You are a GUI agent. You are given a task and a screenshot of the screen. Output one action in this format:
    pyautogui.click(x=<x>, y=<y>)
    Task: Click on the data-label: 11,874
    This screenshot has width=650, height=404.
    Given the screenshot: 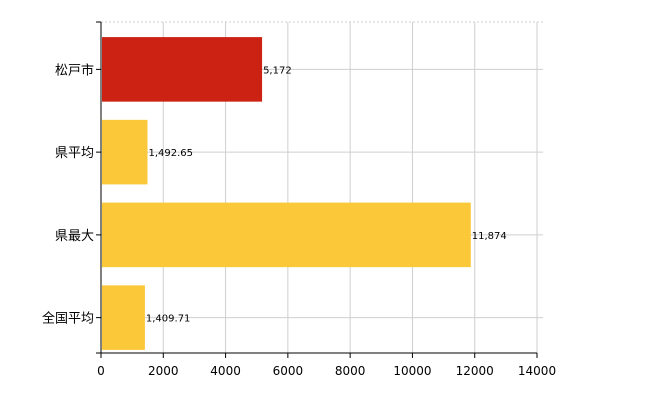 What is the action you would take?
    pyautogui.click(x=489, y=236)
    